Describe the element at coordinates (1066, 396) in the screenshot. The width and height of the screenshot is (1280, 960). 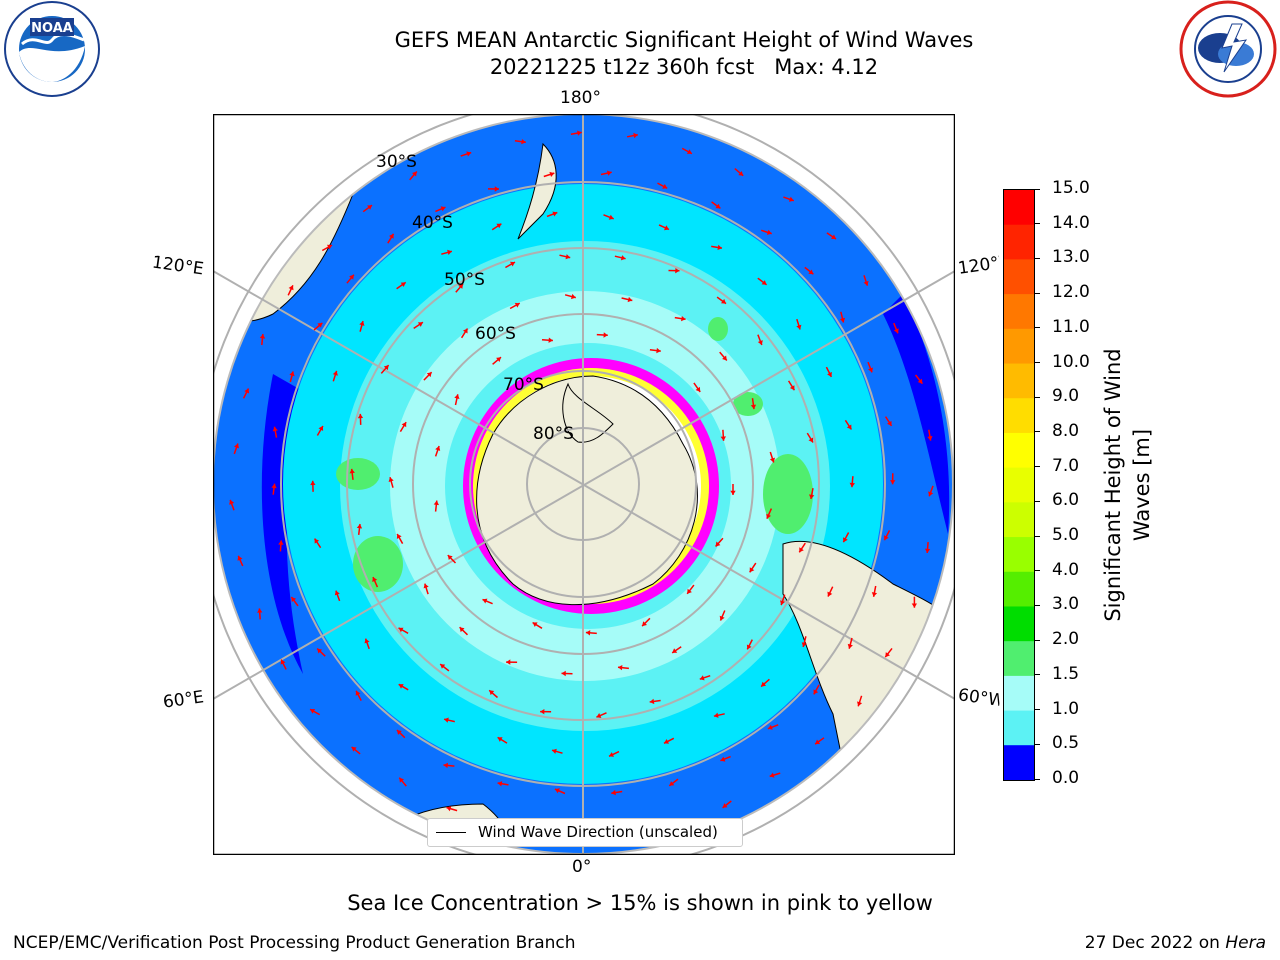
I see `colorbar-tick-label: 9.0` at that location.